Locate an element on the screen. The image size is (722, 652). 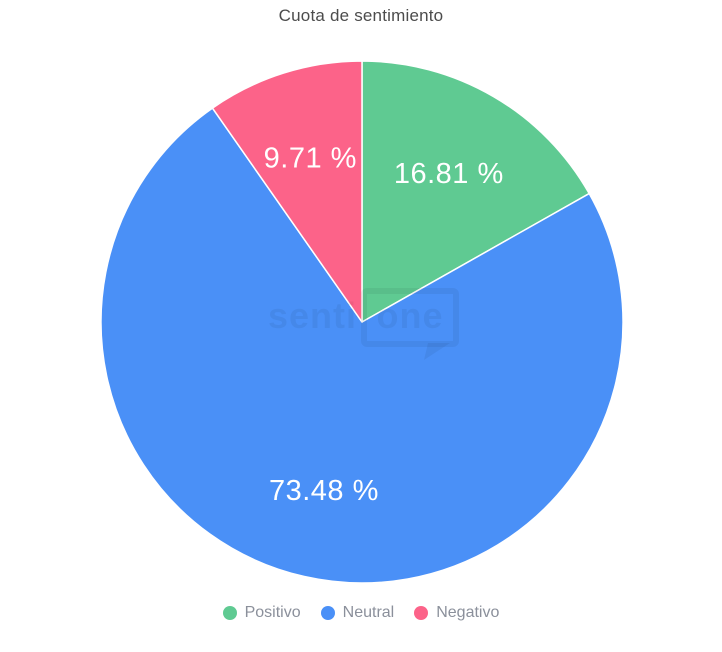
watermark-text-one: one is located at coordinates (409, 315).